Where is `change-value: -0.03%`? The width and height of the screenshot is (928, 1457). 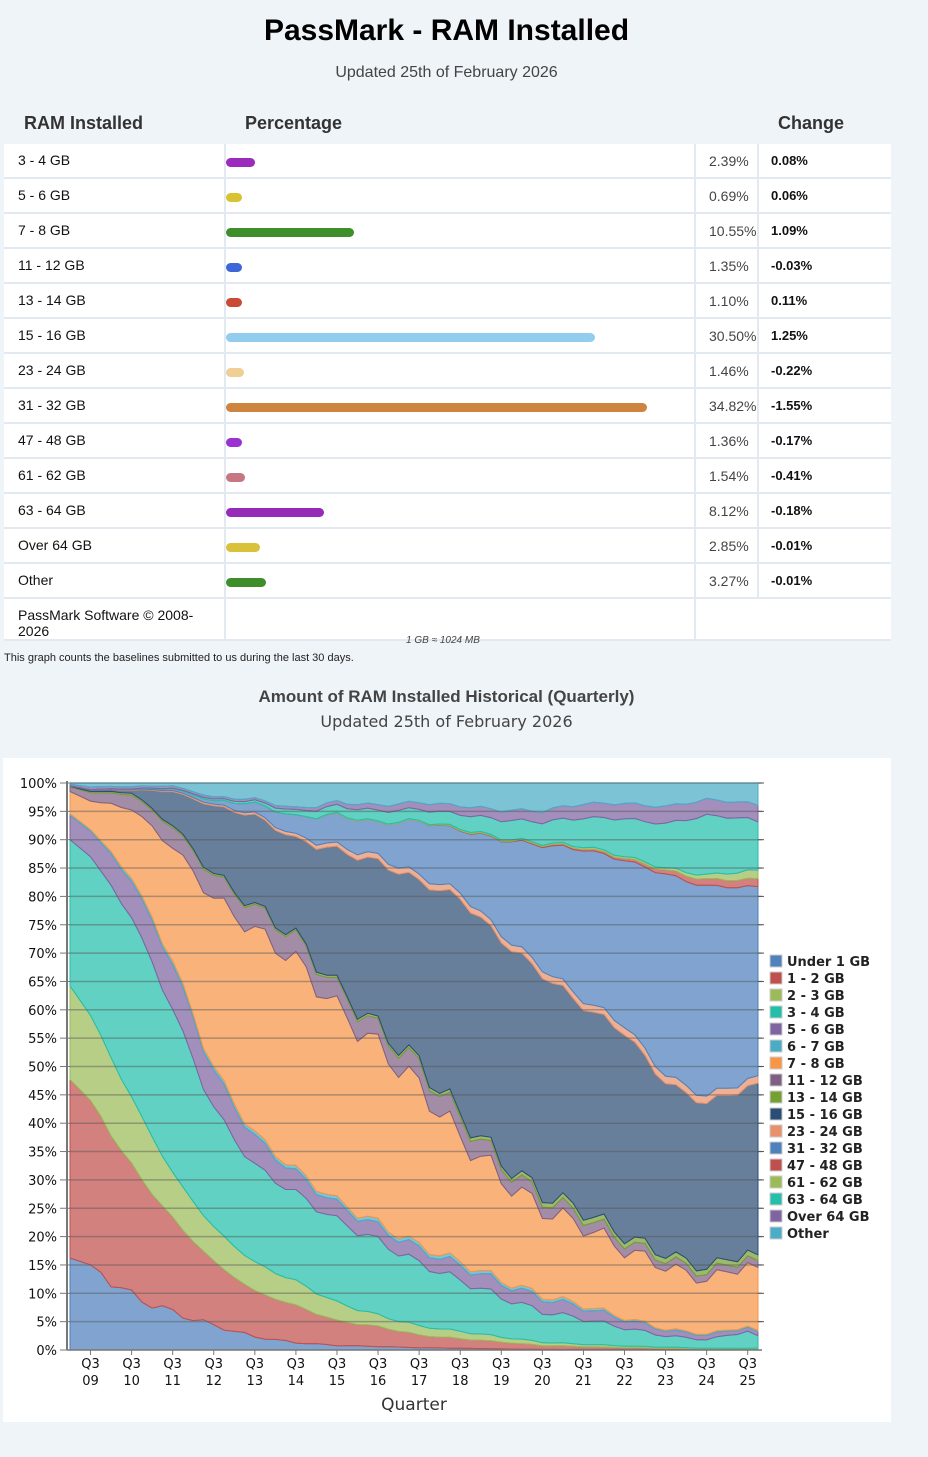 change-value: -0.03% is located at coordinates (824, 266).